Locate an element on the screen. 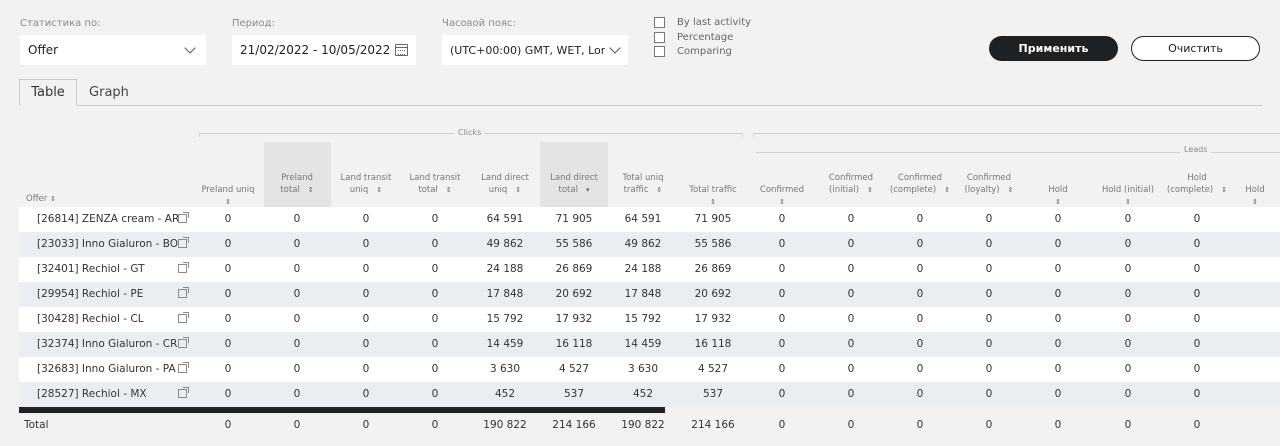 The width and height of the screenshot is (1280, 446). header-column: Land transit uniq ⇕ is located at coordinates (366, 184).